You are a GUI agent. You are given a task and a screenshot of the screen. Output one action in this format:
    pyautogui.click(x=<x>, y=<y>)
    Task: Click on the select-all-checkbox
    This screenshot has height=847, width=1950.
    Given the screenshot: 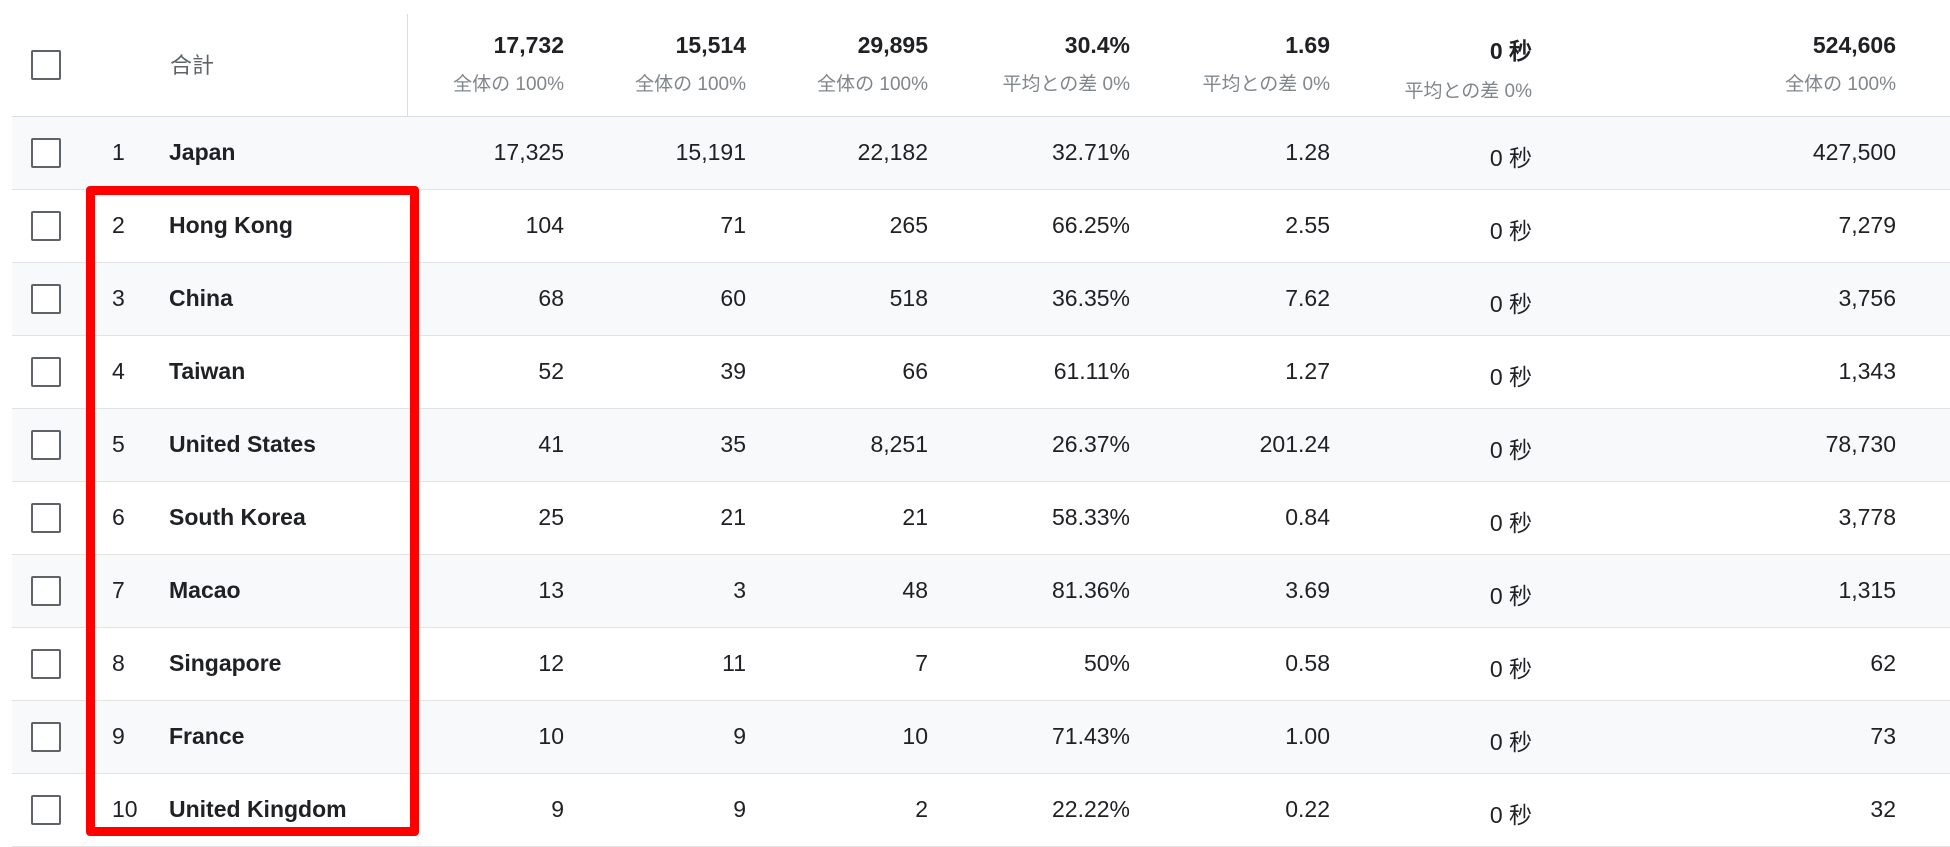 What is the action you would take?
    pyautogui.click(x=46, y=65)
    